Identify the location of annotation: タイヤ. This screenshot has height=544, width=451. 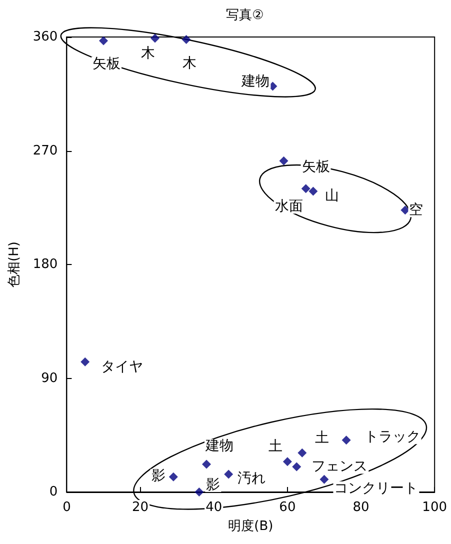
(122, 366).